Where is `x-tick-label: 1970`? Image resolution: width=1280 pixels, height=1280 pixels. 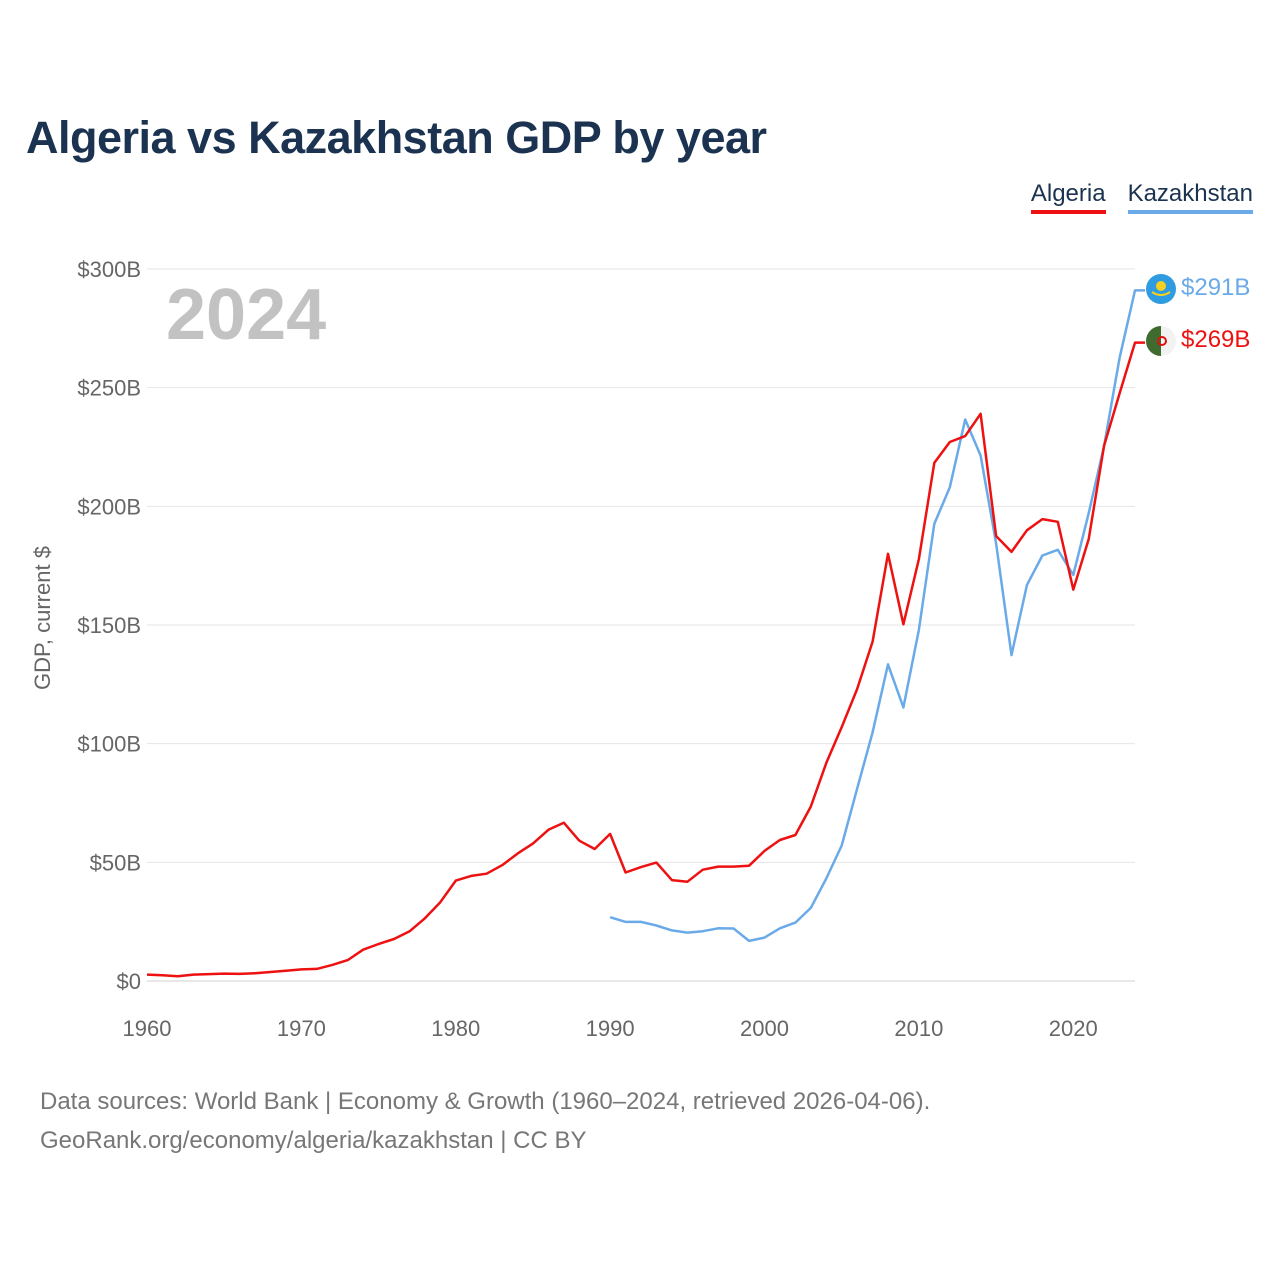 x-tick-label: 1970 is located at coordinates (301, 1028).